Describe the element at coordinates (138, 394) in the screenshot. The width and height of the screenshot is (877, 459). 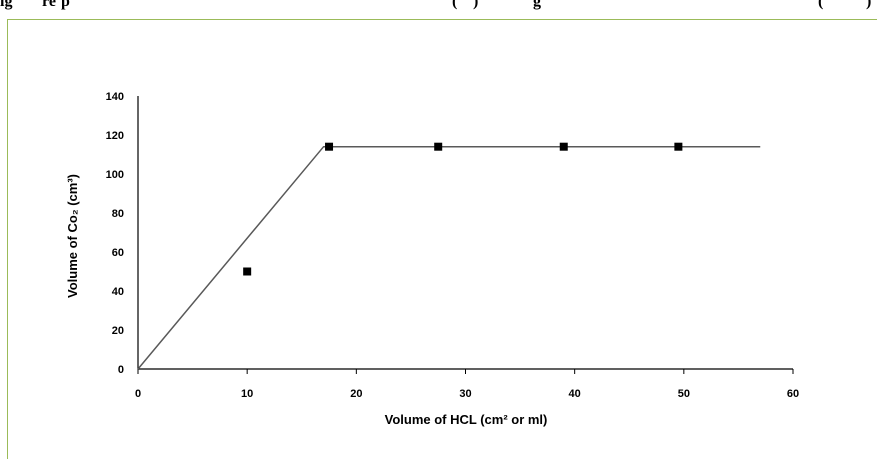
I see `x-tick-label: 0` at that location.